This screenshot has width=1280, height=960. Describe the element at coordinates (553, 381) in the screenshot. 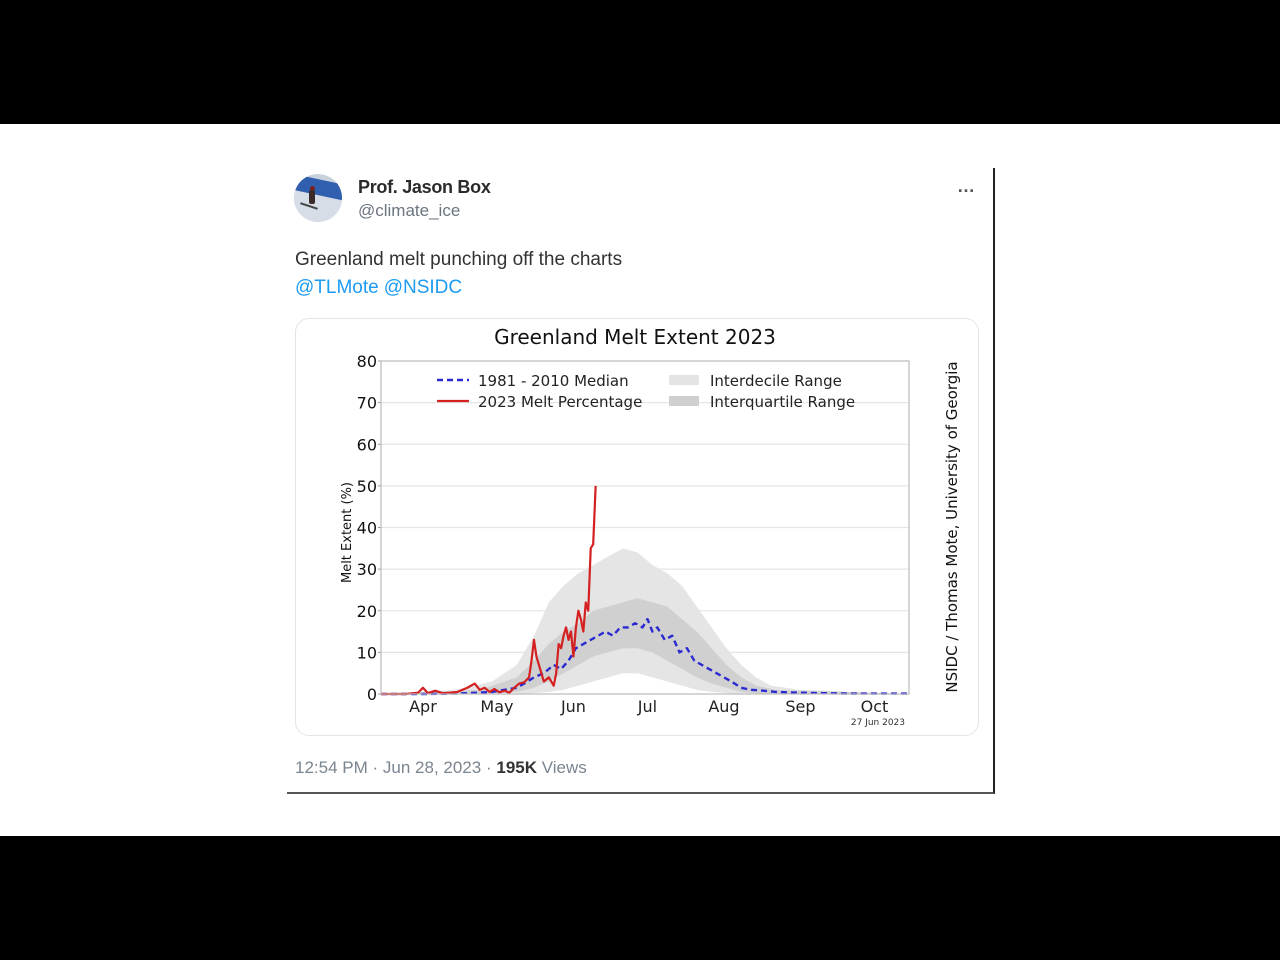

I see `svg-text: 1981 - 2010 Median` at that location.